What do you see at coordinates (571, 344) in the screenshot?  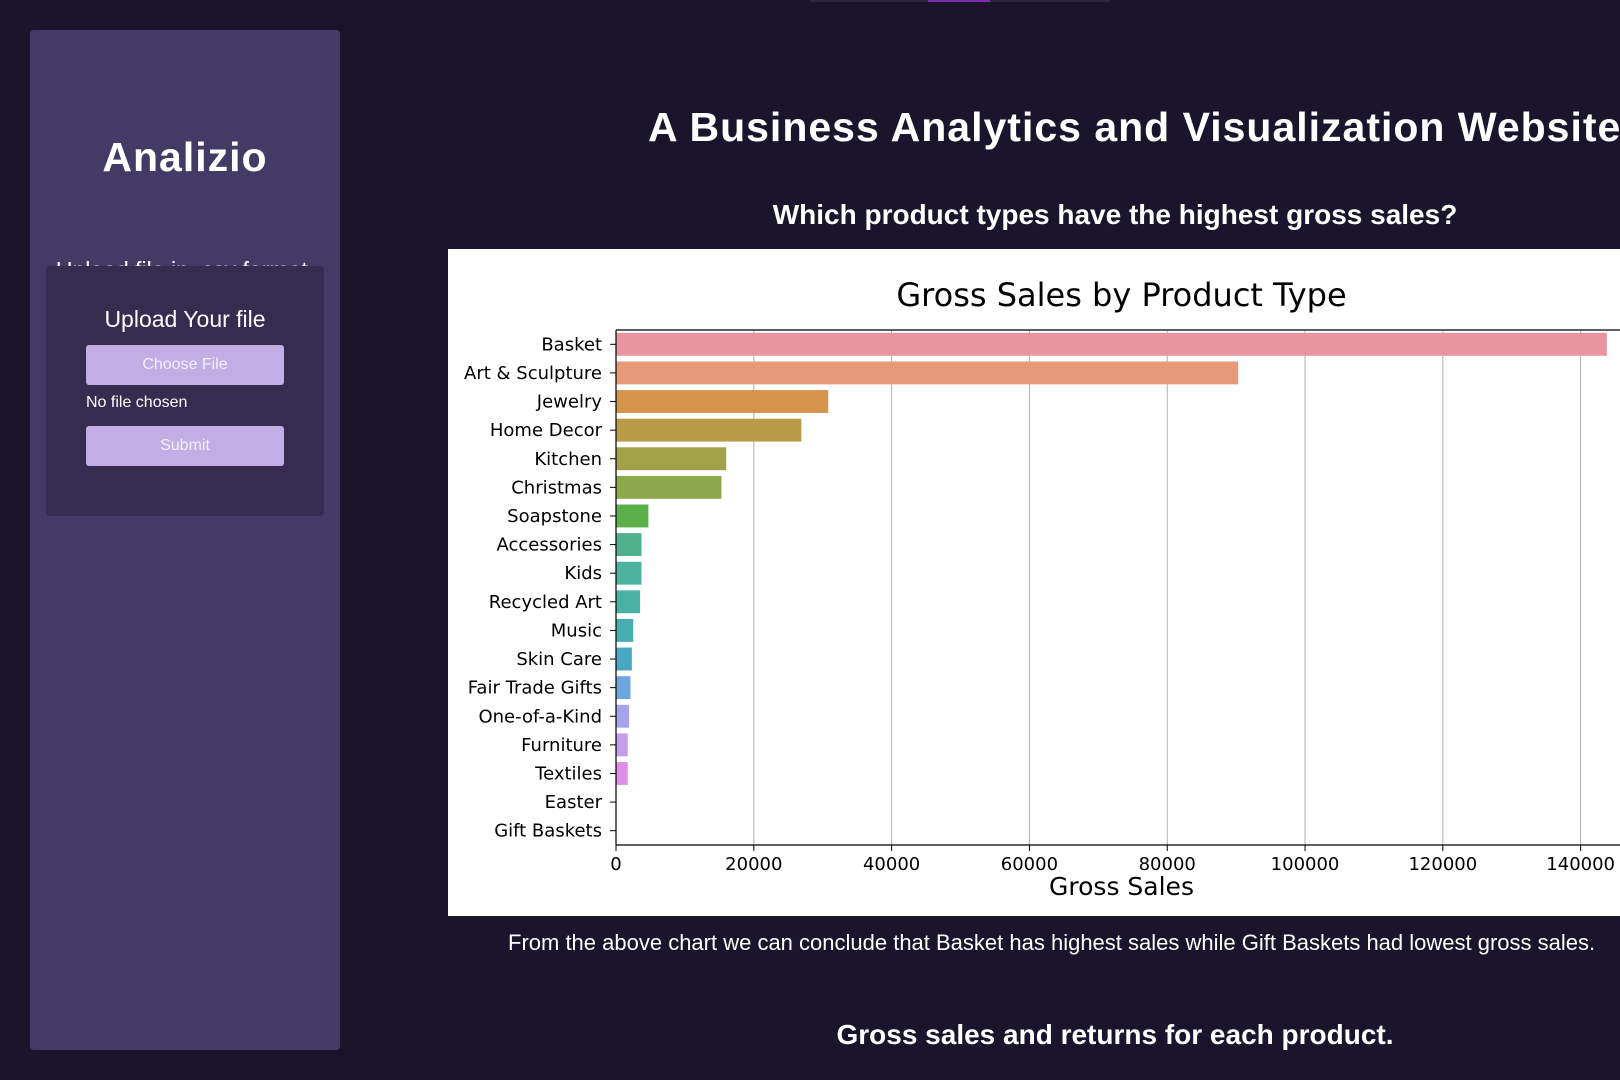 I see `y-tick-label: Basket` at bounding box center [571, 344].